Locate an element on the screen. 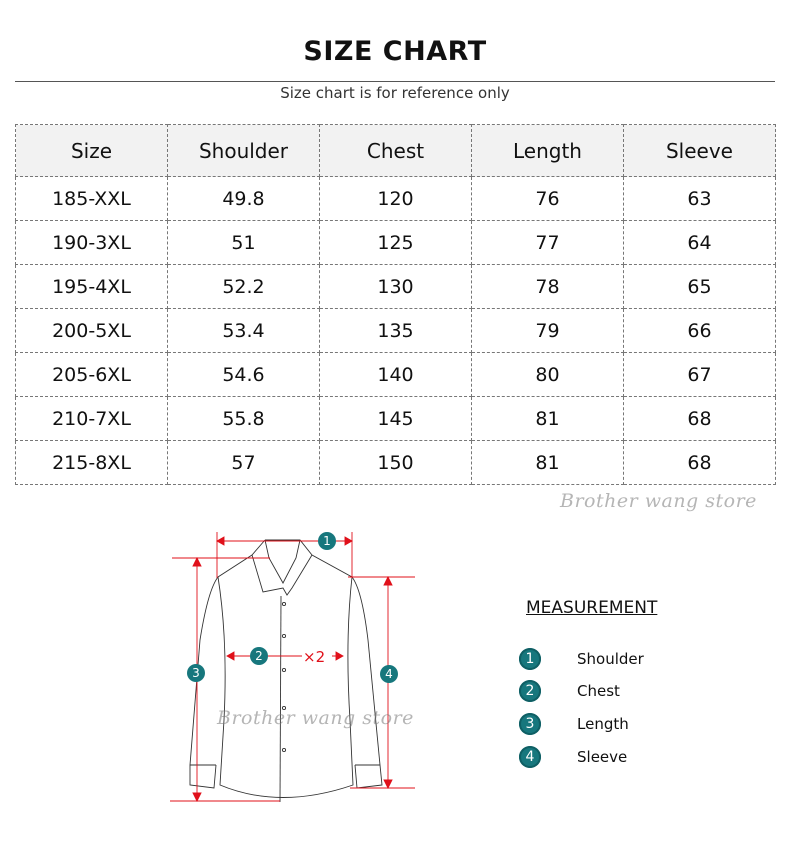 Image resolution: width=790 pixels, height=857 pixels. table-row: 210-7XL 55.8 145 81 68 is located at coordinates (395, 418).